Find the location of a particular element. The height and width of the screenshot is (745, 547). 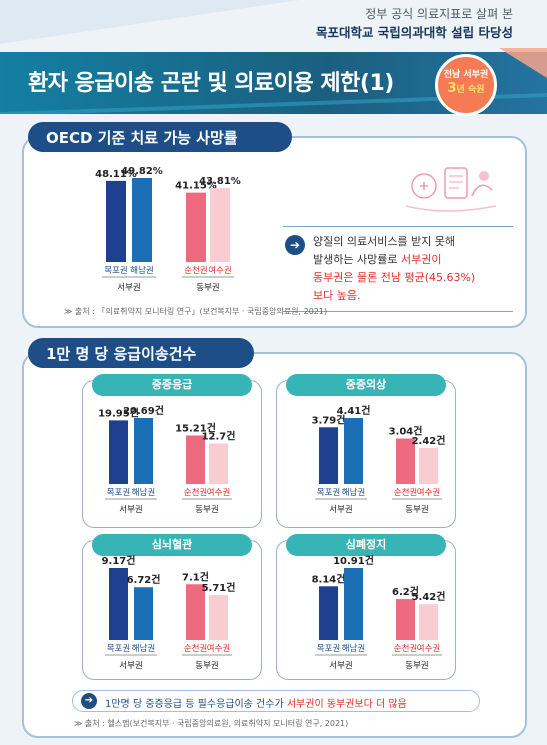

value-label: 20.69건 is located at coordinates (143, 410).